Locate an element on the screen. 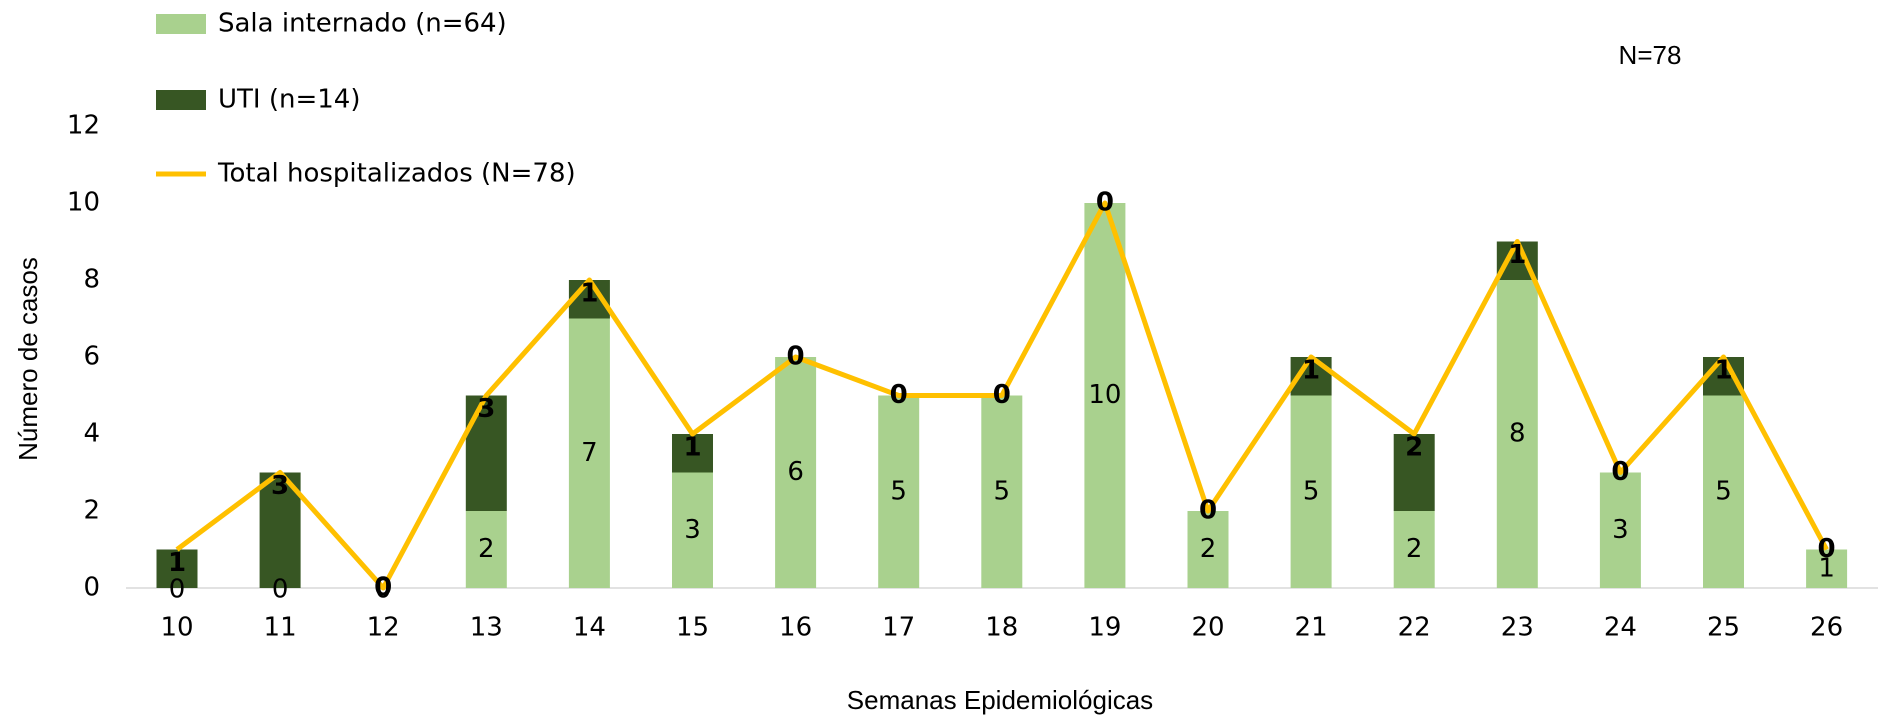 The width and height of the screenshot is (1878, 721). y-tick-label: 8 is located at coordinates (91, 280).